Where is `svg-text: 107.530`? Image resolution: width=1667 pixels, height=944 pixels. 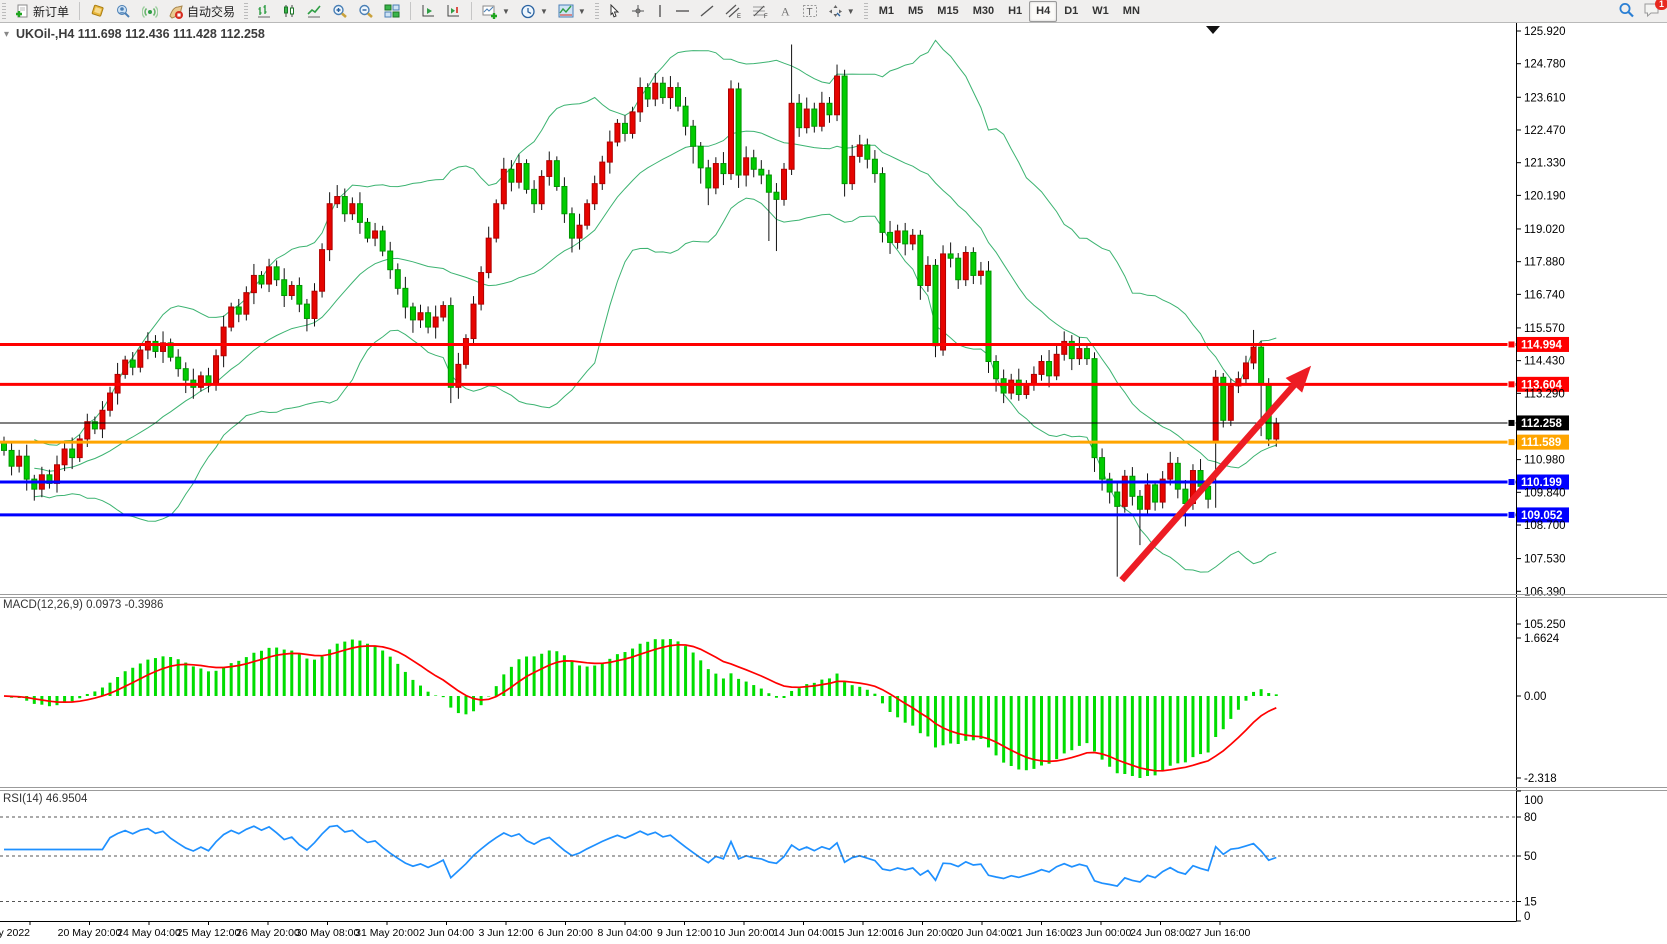 svg-text: 107.530 is located at coordinates (1545, 560).